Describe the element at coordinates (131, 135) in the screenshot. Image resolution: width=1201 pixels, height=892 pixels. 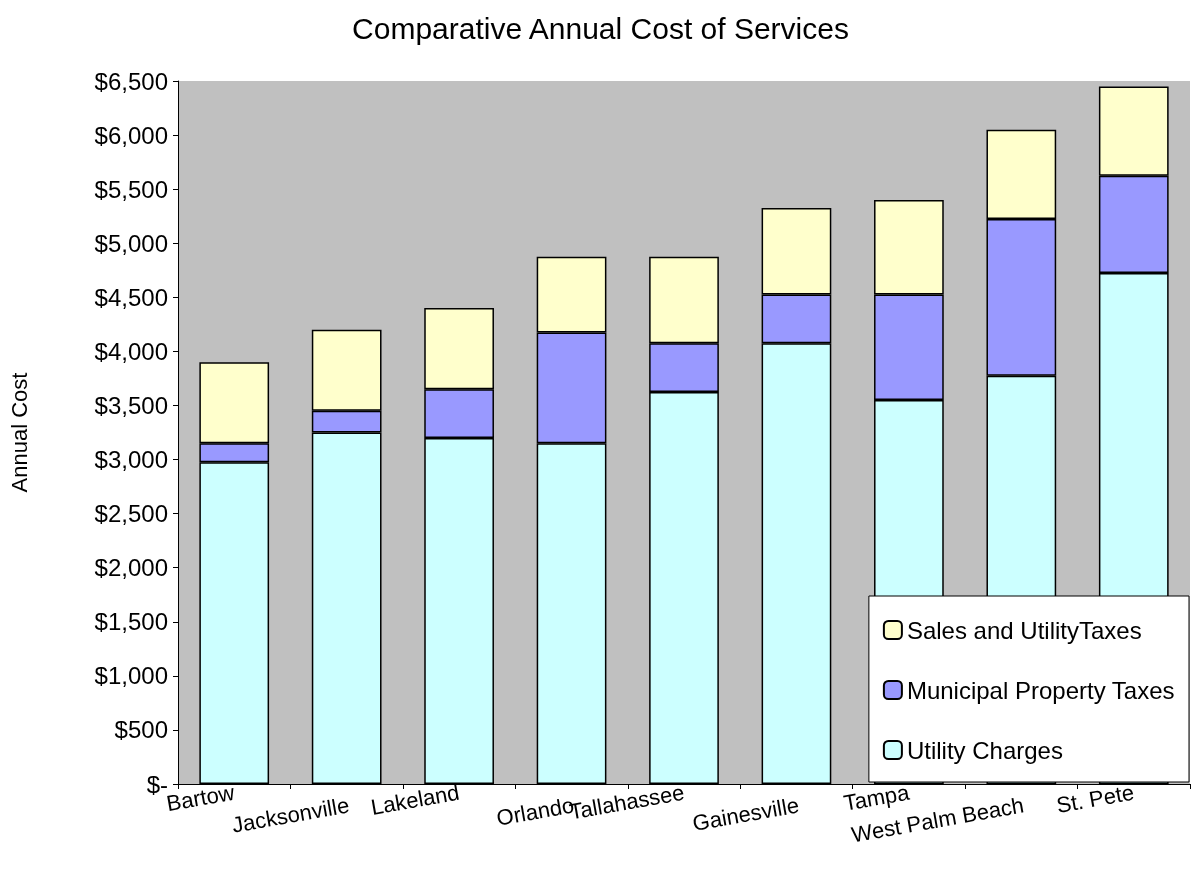
I see `y-tick-label: $6,000` at that location.